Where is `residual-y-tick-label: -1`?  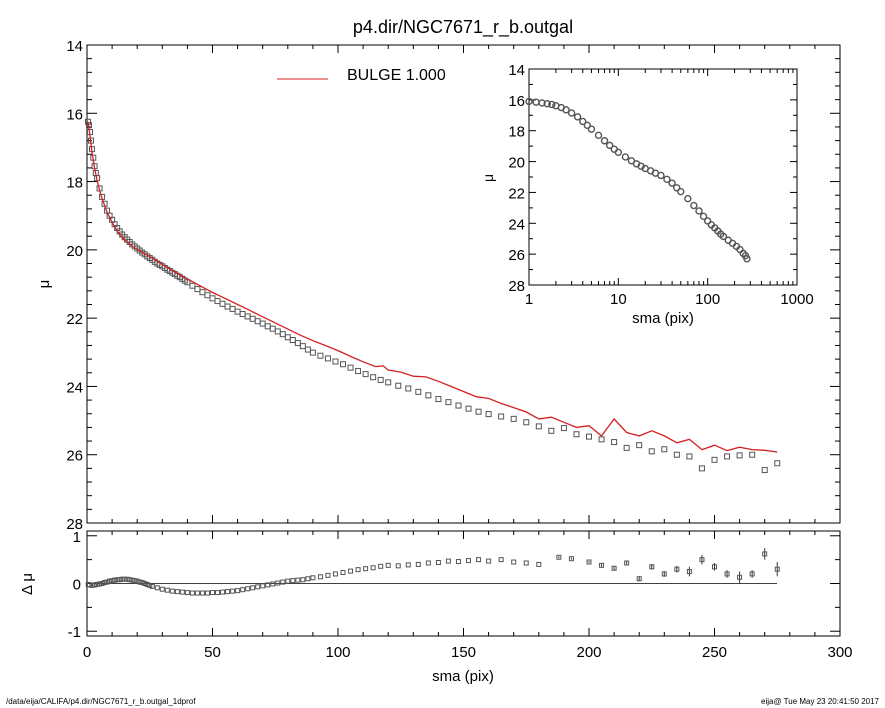
residual-y-tick-label: -1 is located at coordinates (74, 632).